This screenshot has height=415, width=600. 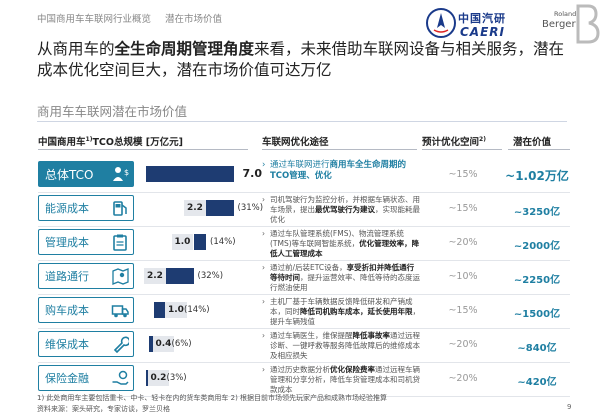 What do you see at coordinates (462, 149) in the screenshot?
I see `header-rule-opt` at bounding box center [462, 149].